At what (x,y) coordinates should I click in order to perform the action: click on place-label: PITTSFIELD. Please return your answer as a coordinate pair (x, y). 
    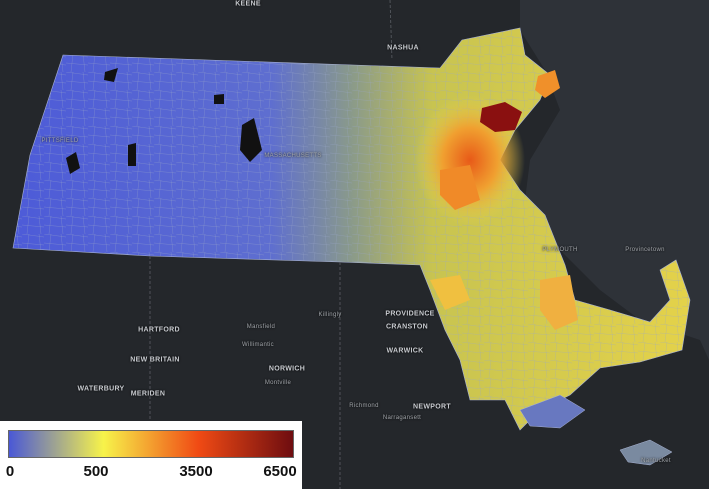
    Looking at the image, I should click on (60, 141).